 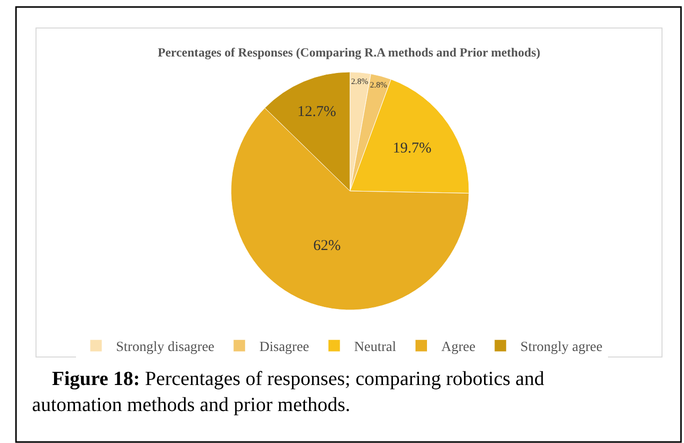 I want to click on data-label: 19.7%, so click(x=412, y=148).